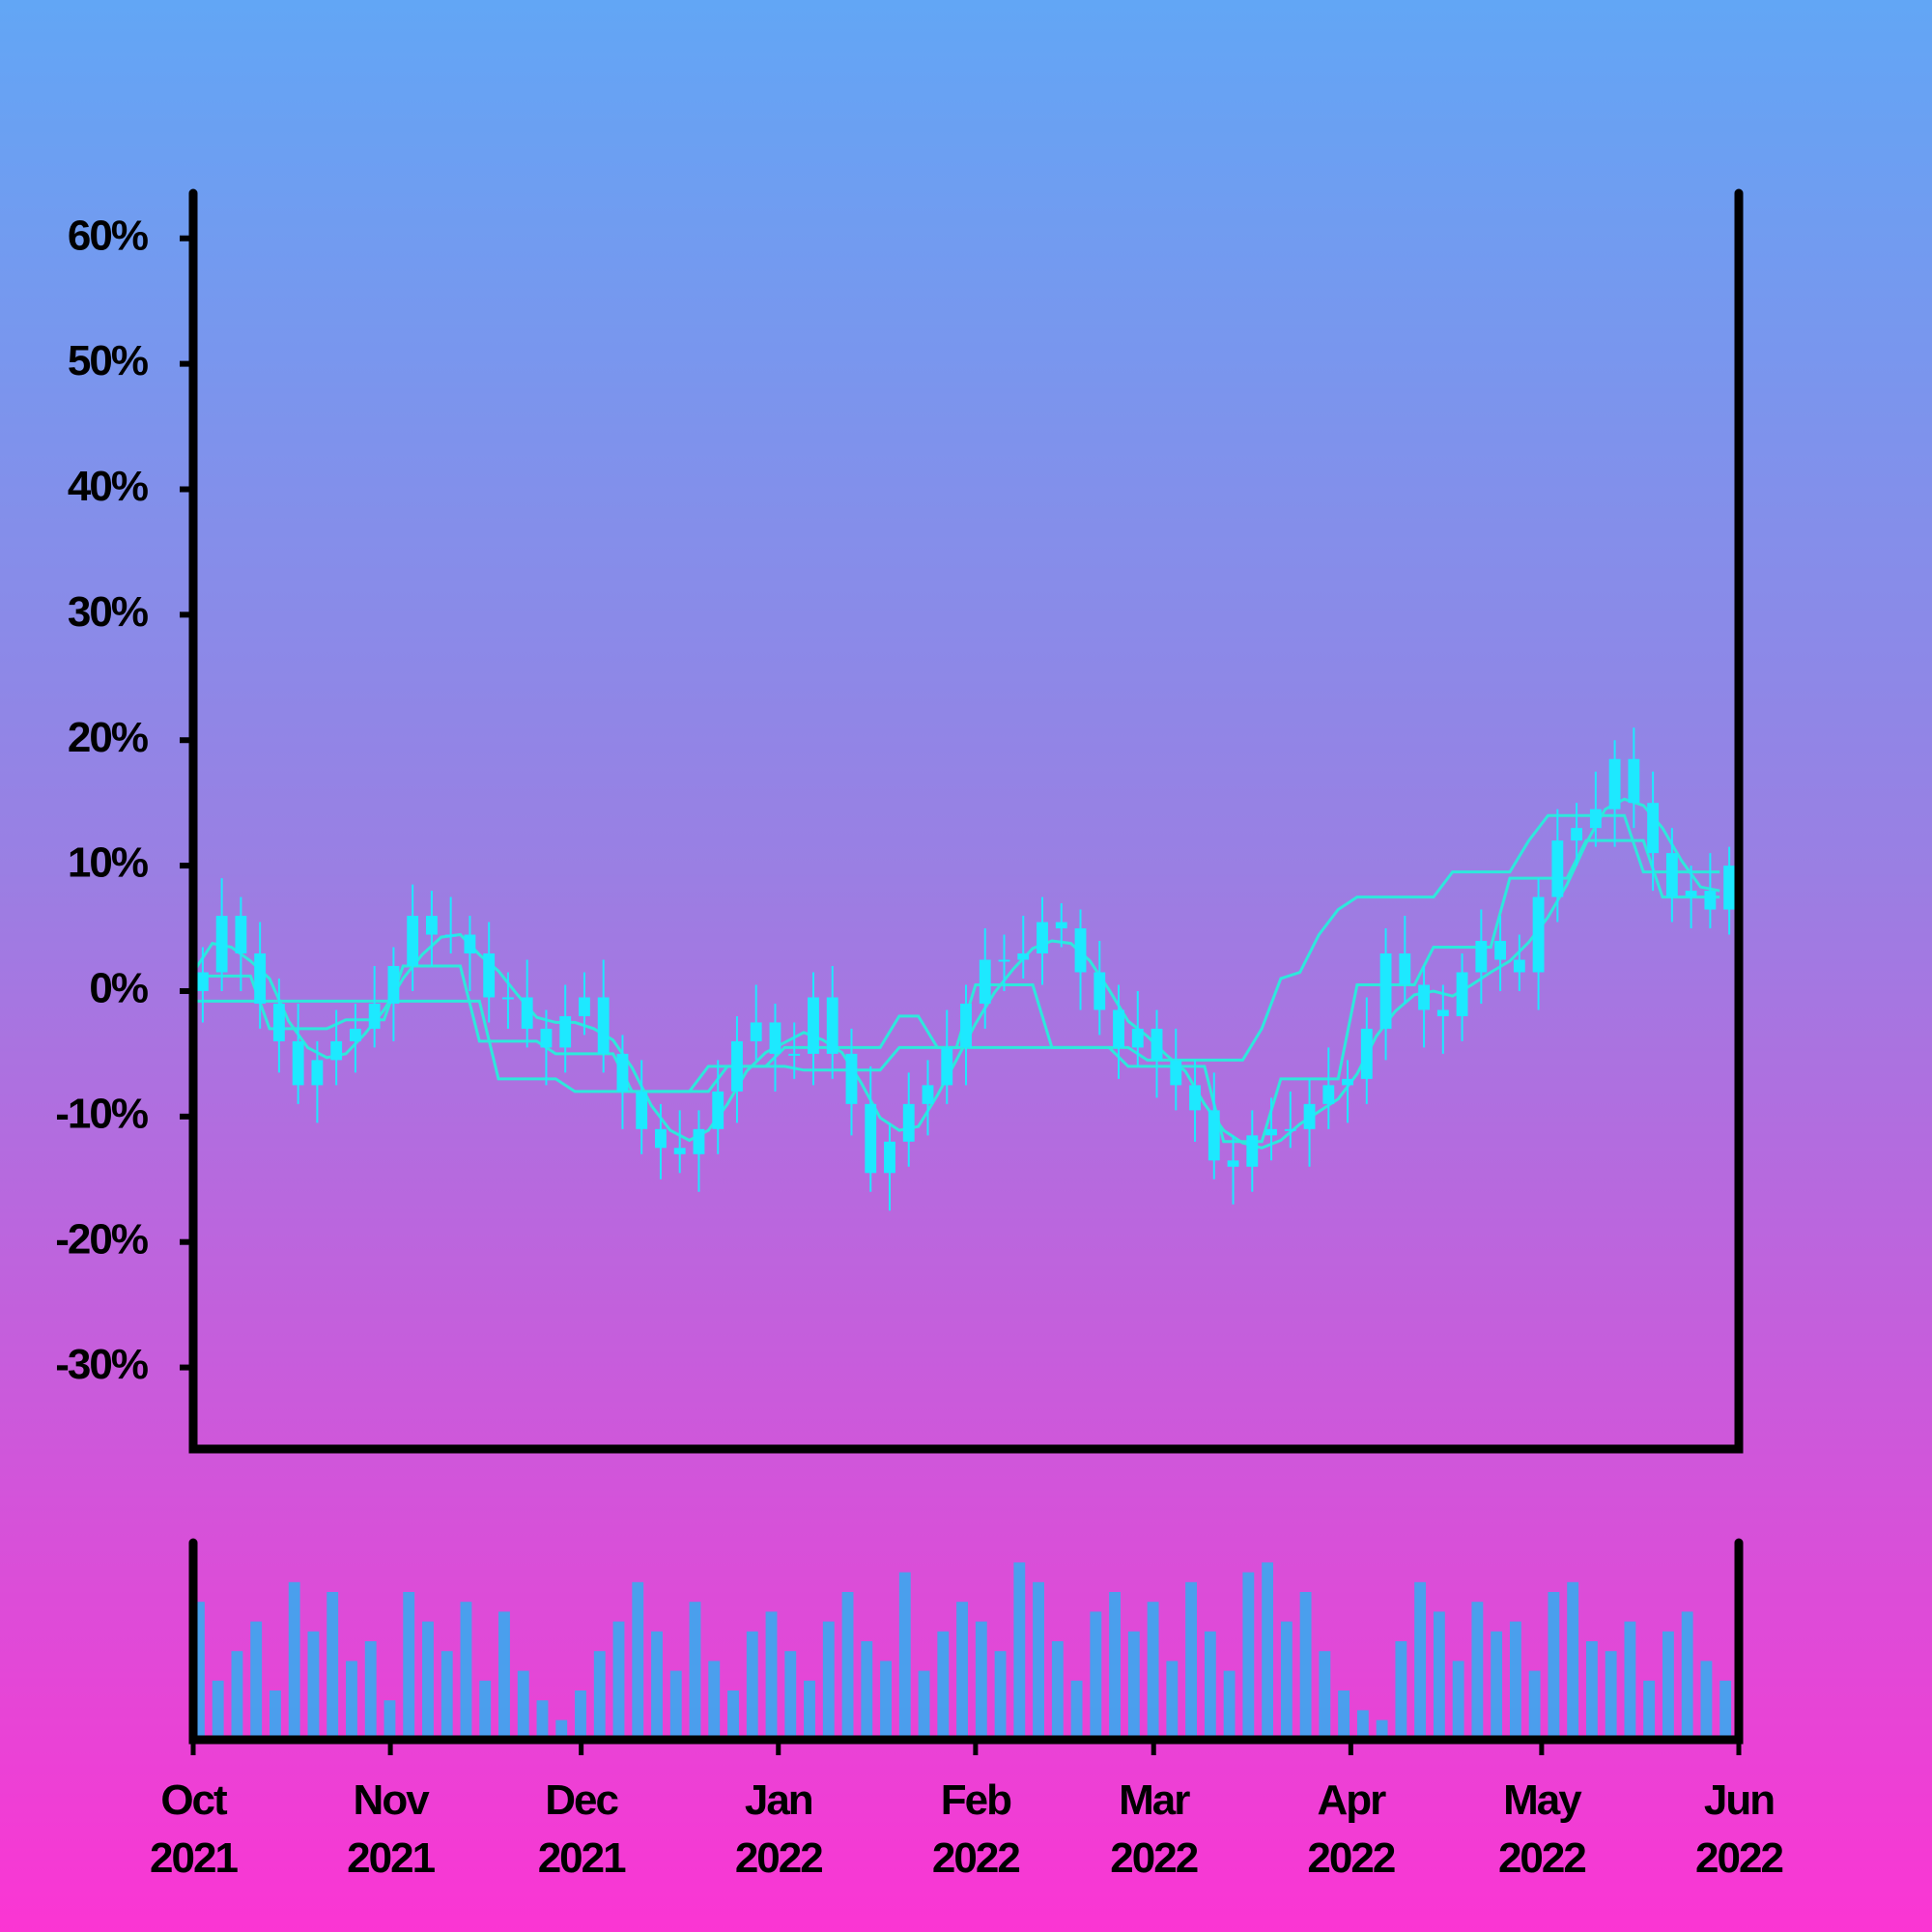  What do you see at coordinates (108, 612) in the screenshot?
I see `y-tick-label: 30%` at bounding box center [108, 612].